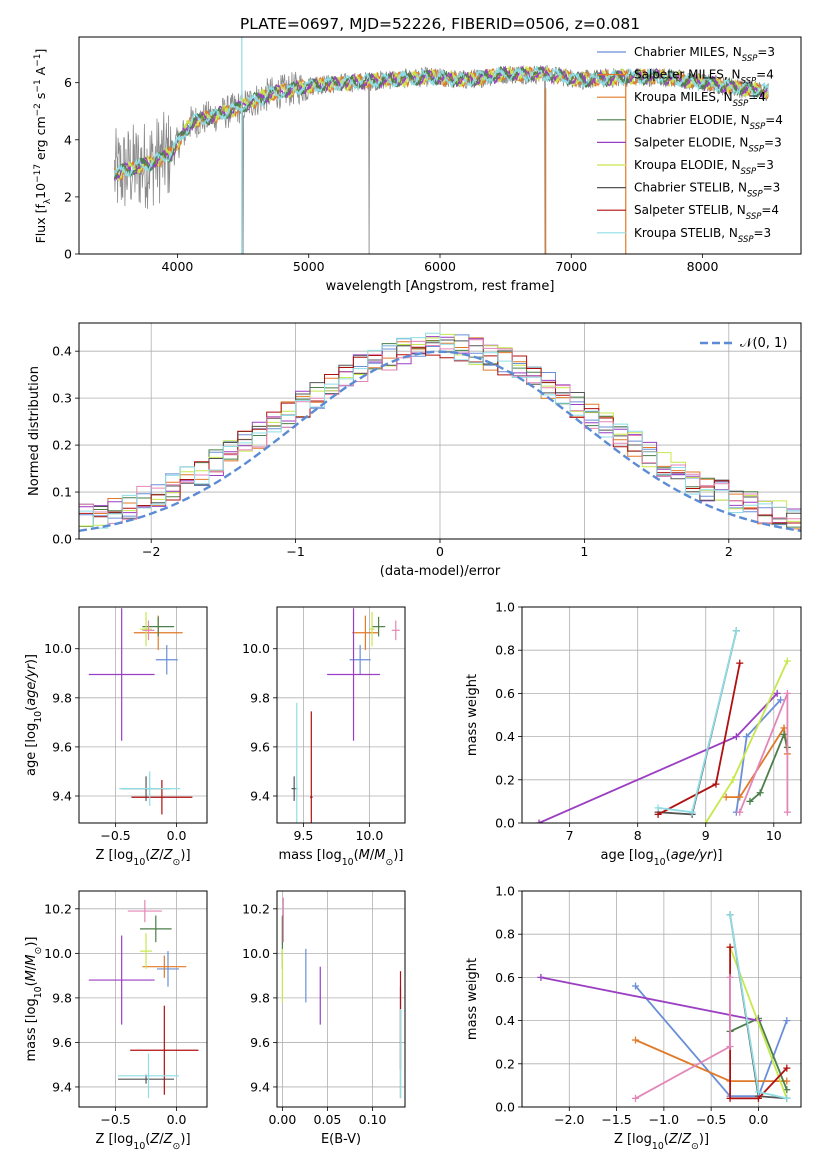  I want to click on x-tick-label: −1.5, so click(616, 1119).